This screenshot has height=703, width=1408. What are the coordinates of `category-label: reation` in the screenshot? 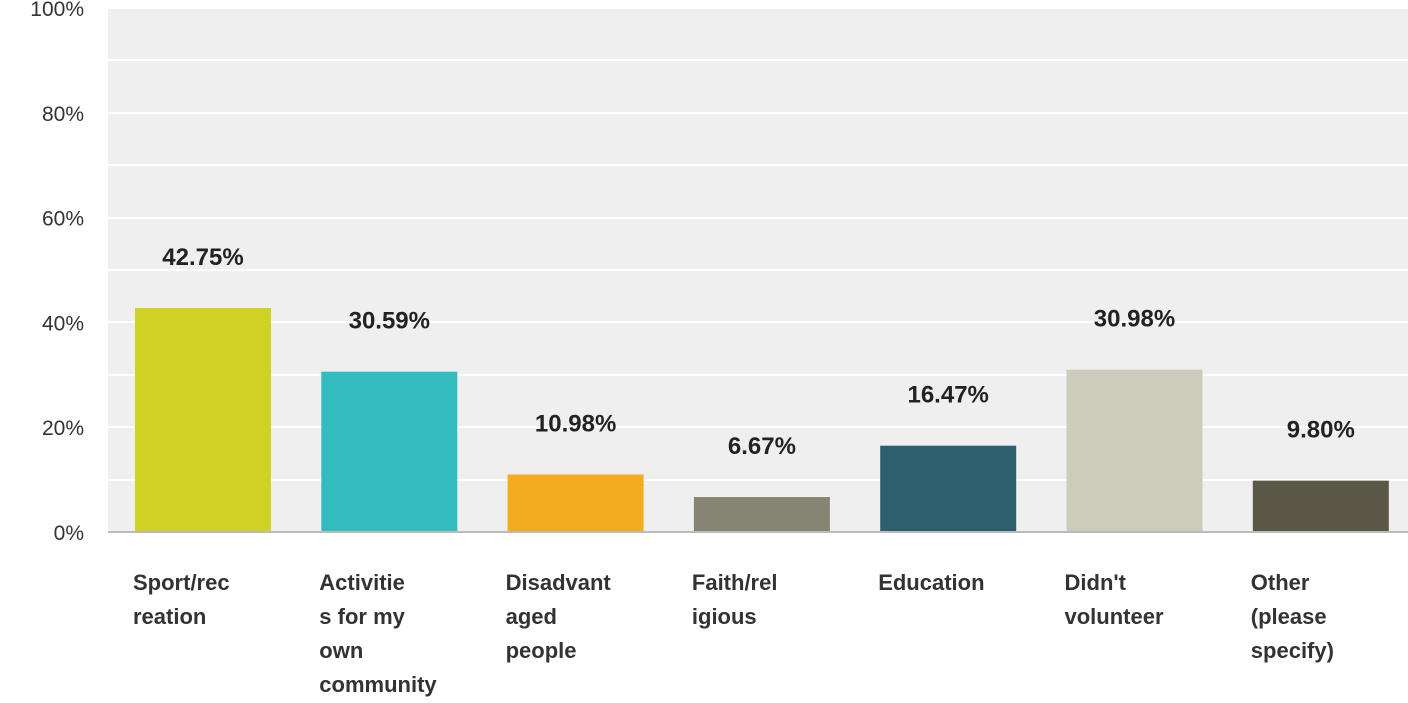 It's located at (169, 616).